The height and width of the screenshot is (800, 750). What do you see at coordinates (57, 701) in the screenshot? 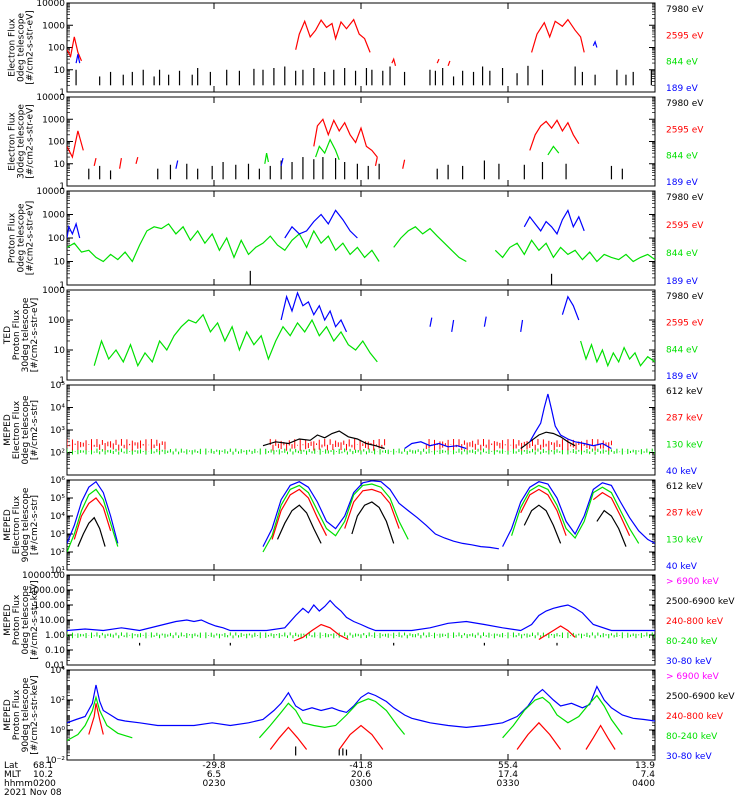
I see `y-tick-label: 10²` at bounding box center [57, 701].